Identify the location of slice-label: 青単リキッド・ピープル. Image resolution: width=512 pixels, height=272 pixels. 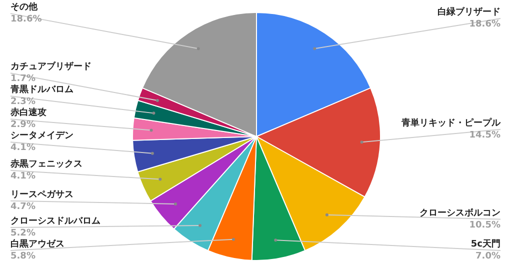
(451, 122).